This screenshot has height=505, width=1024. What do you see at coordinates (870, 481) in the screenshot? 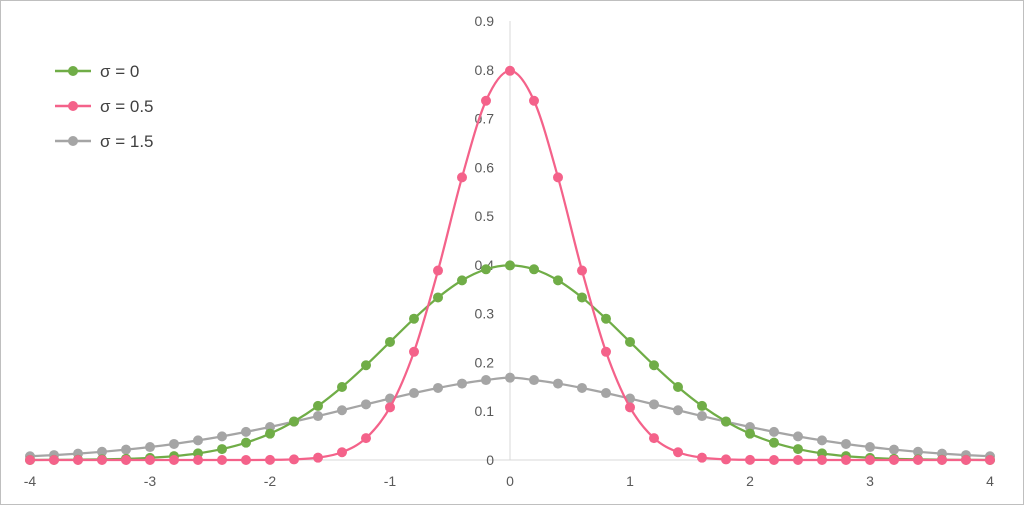
I see `x-tick-label: 3` at bounding box center [870, 481].